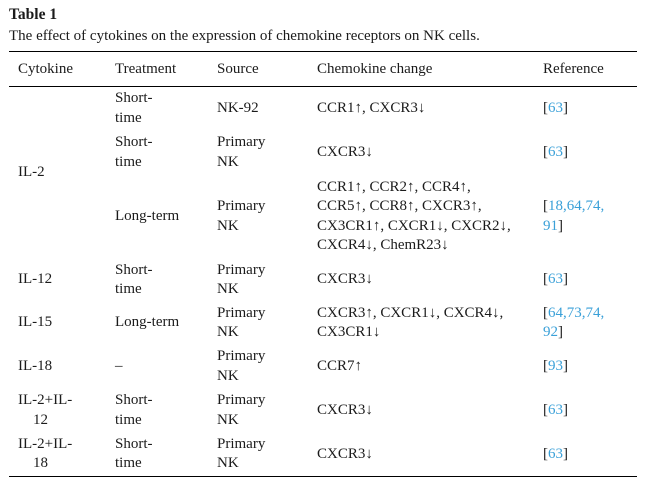  I want to click on citation-link: 64,73,74, 92, so click(574, 322).